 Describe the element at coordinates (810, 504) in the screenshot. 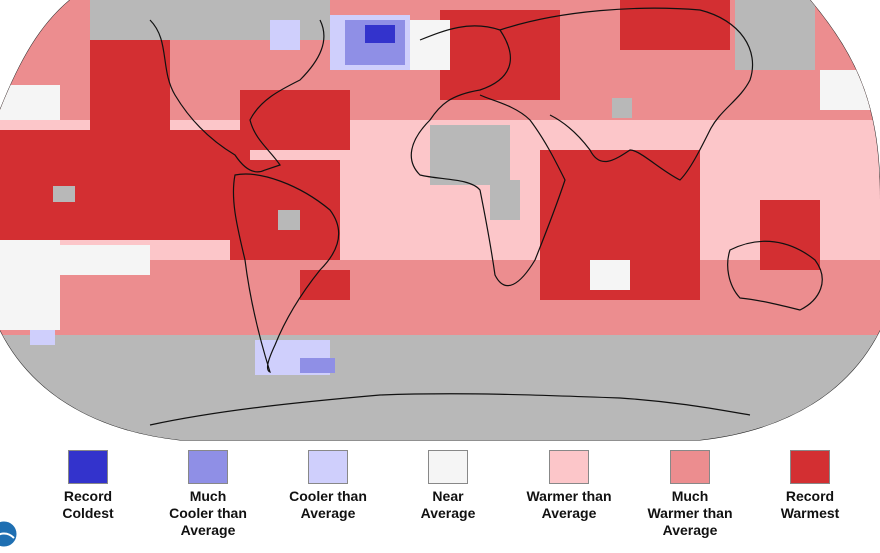

I see `legend-label-record-warmest: Record Warmest` at that location.